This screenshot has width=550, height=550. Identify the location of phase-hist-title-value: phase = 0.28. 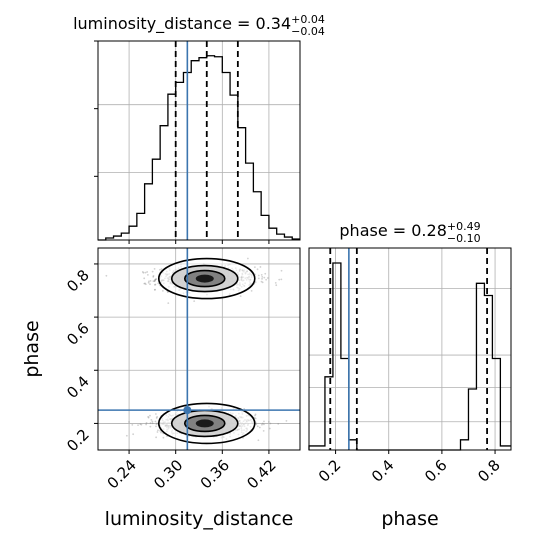
(392, 230).